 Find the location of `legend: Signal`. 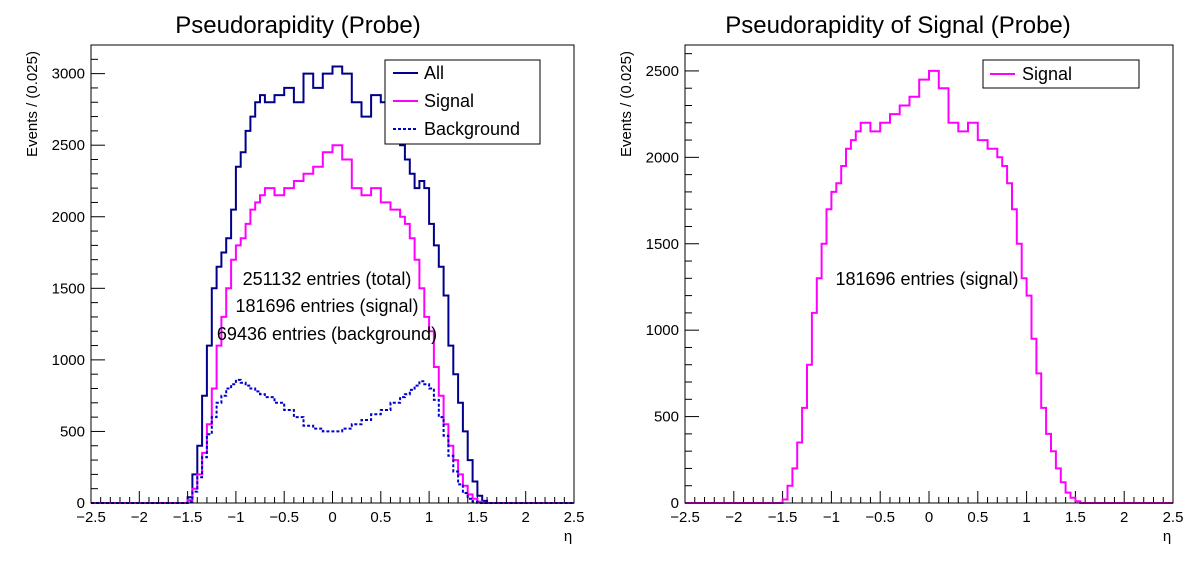

legend: Signal is located at coordinates (1061, 74).